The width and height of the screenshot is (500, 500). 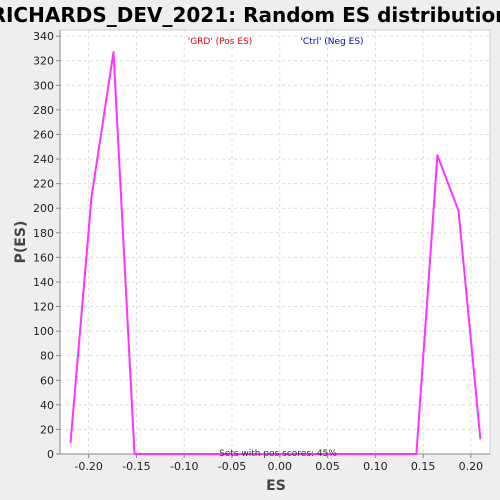 I want to click on y-tick-label: 260, so click(x=43, y=134).